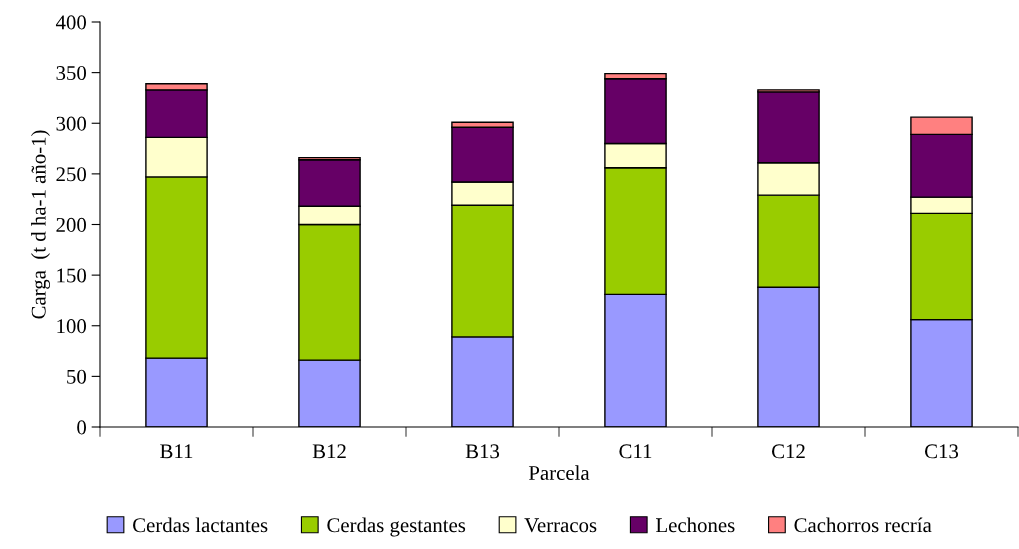 The height and width of the screenshot is (549, 1019). Describe the element at coordinates (71, 174) in the screenshot. I see `y-tick-label: 250` at that location.